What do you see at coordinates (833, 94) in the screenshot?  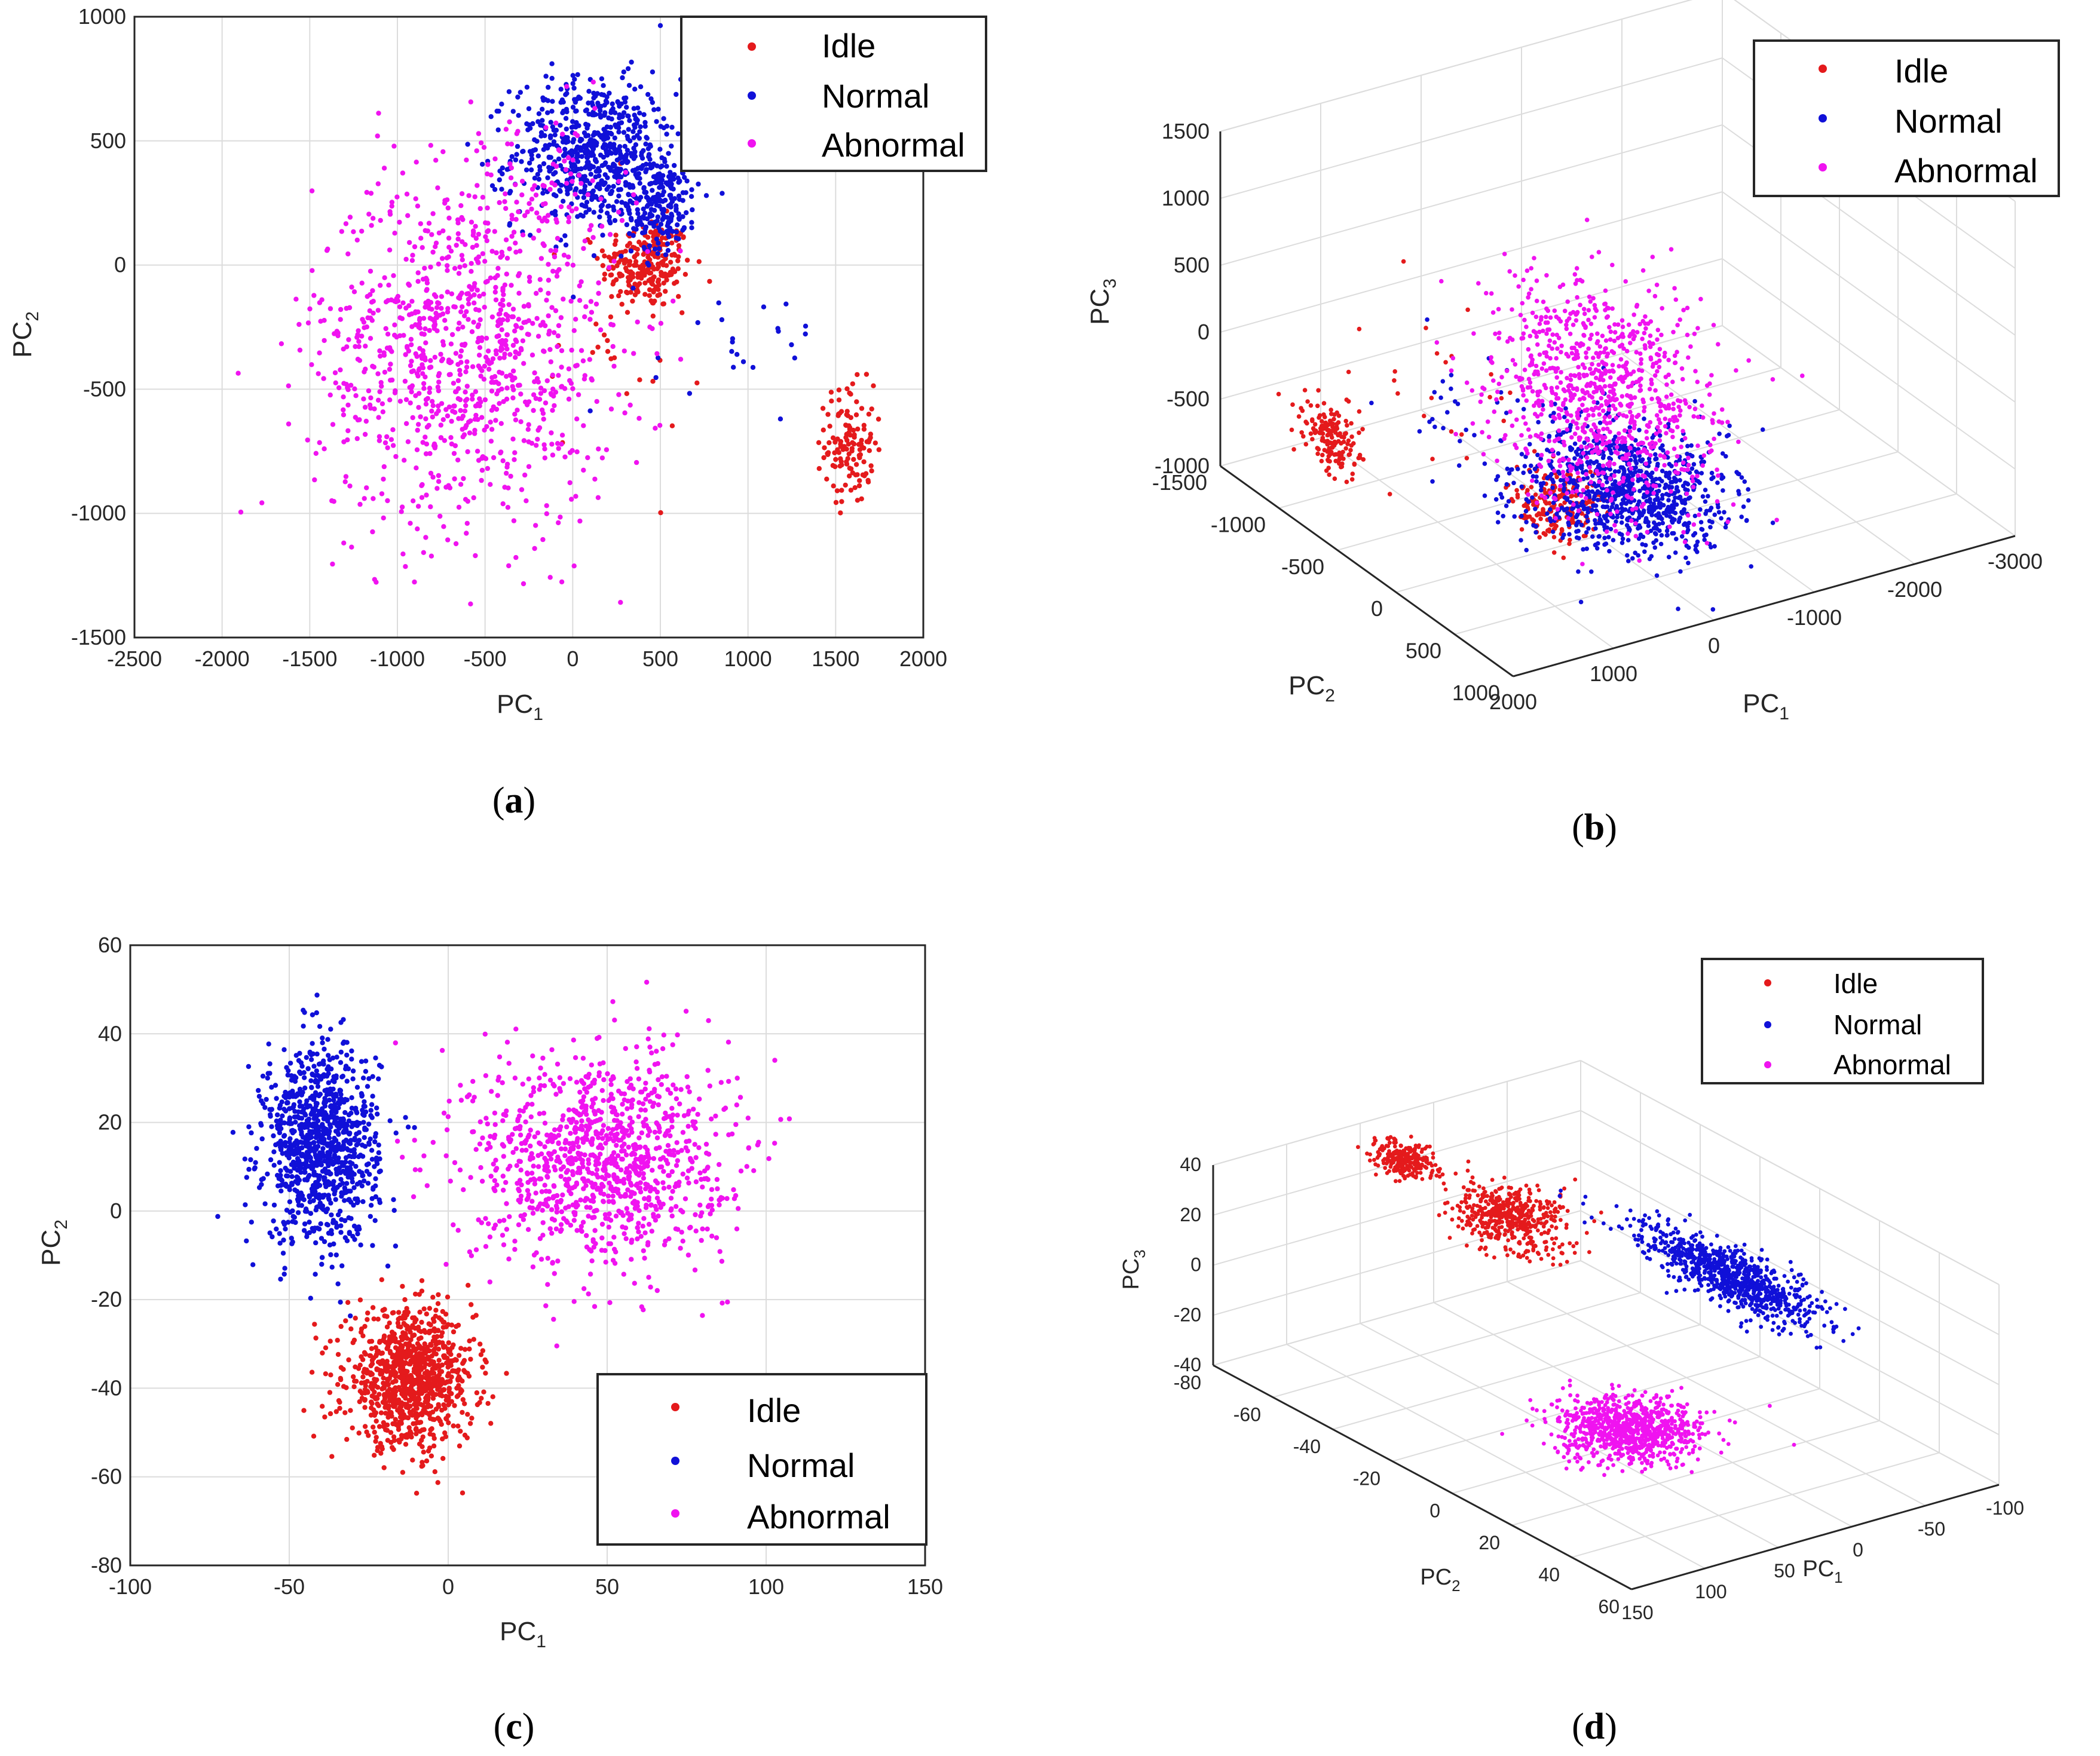 I see `panel-a-legend: Idle Normal Abnormal` at bounding box center [833, 94].